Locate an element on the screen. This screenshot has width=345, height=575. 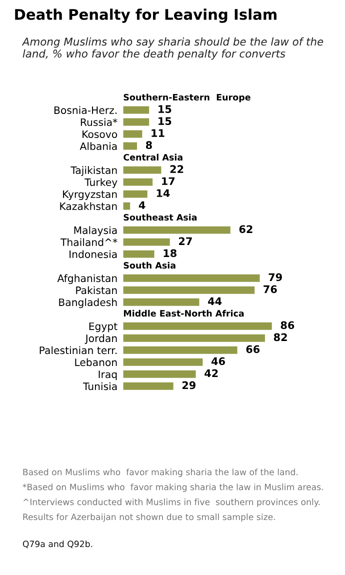
data-label: 44 is located at coordinates (215, 301).